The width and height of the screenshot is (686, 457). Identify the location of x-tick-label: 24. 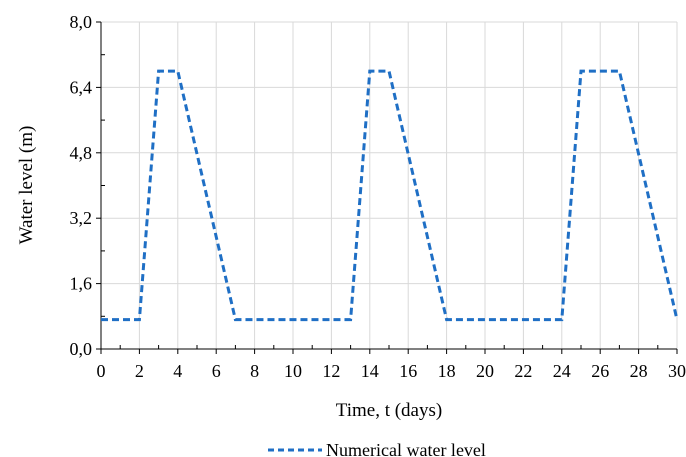
(562, 371).